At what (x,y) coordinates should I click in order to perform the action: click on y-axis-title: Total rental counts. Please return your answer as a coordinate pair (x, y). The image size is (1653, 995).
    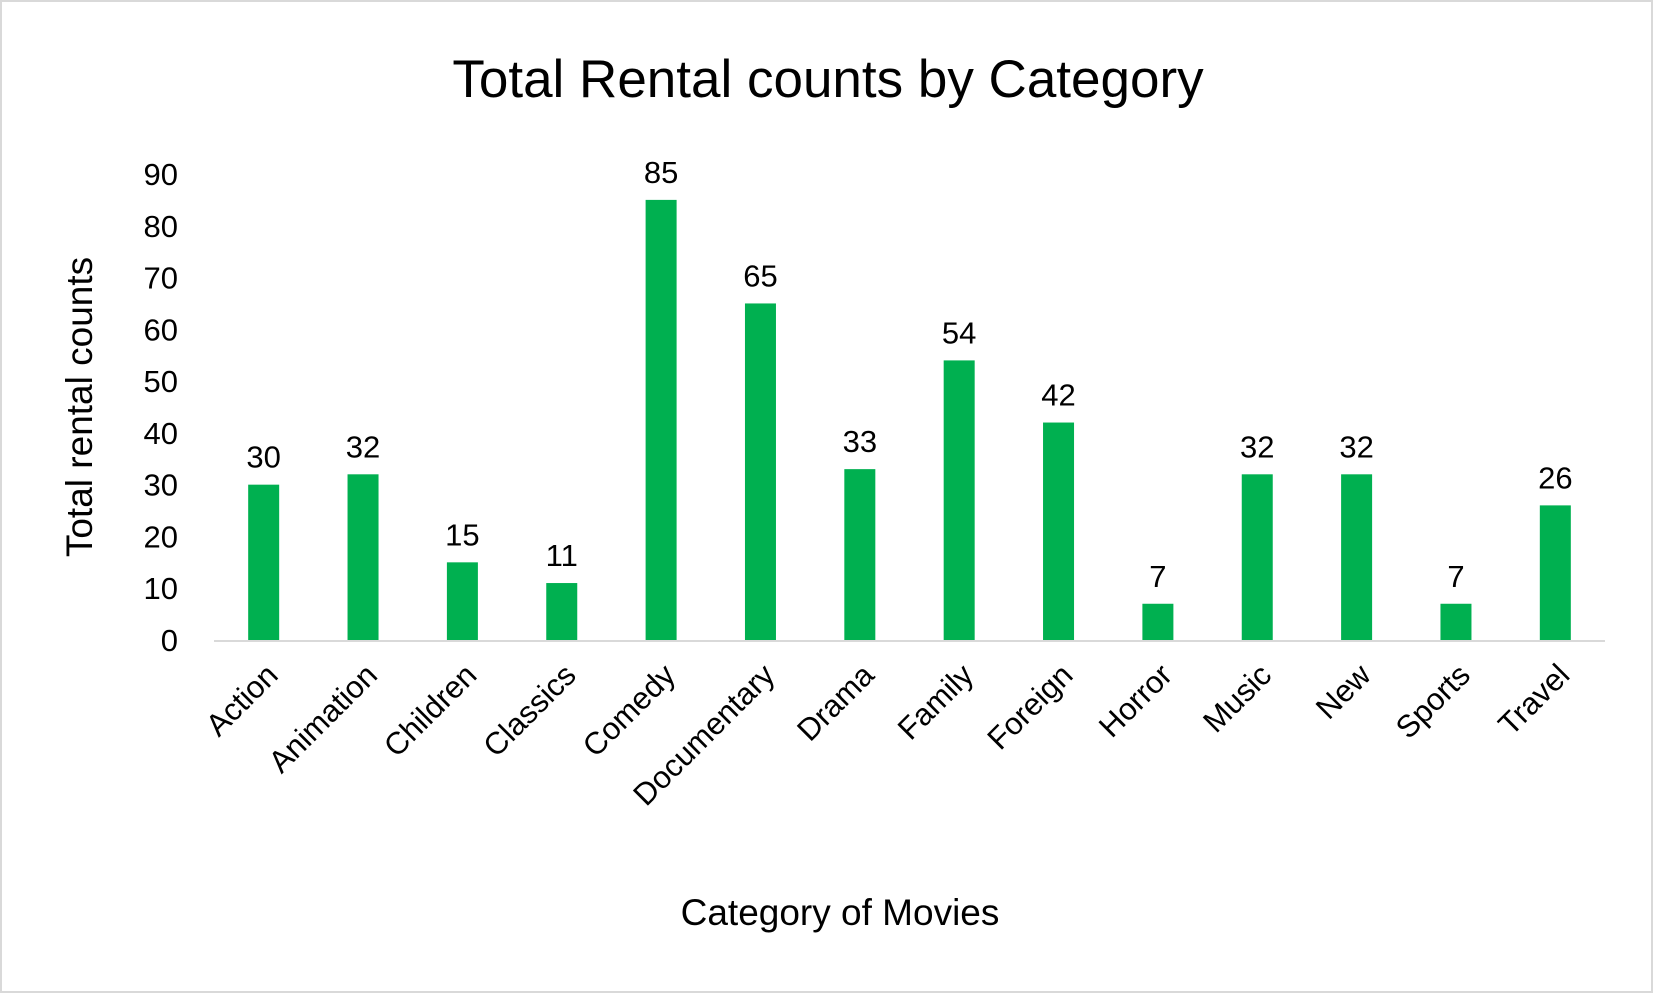
    Looking at the image, I should click on (79, 407).